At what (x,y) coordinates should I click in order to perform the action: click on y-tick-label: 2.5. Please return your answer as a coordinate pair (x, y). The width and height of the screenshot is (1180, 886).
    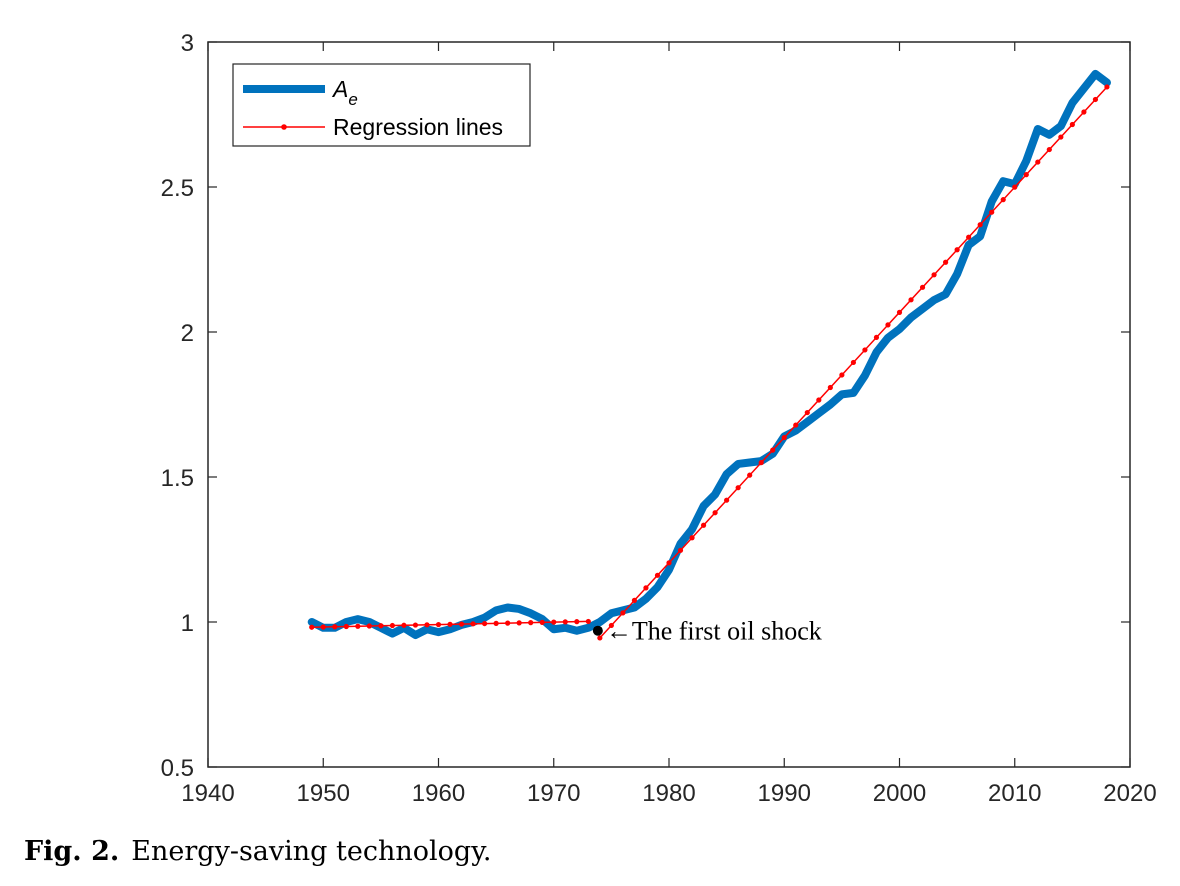
    Looking at the image, I should click on (177, 188).